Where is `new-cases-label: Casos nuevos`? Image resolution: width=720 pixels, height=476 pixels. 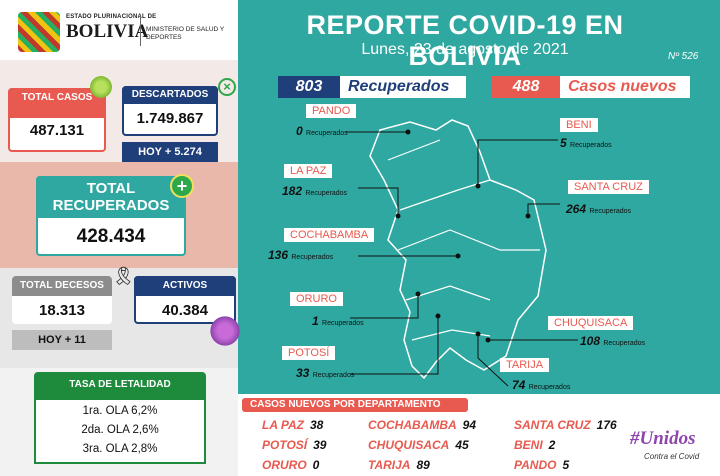 new-cases-label: Casos nuevos is located at coordinates (625, 87).